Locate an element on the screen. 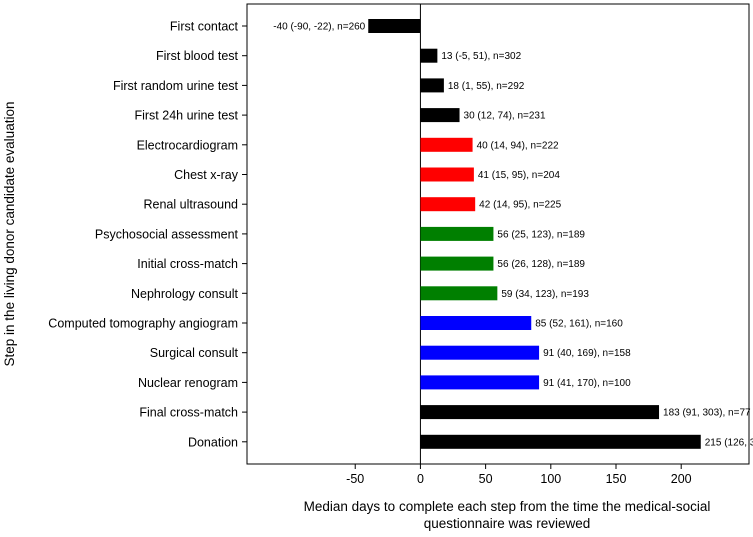 This screenshot has height=537, width=753. category-label: Surgical consult is located at coordinates (194, 353).